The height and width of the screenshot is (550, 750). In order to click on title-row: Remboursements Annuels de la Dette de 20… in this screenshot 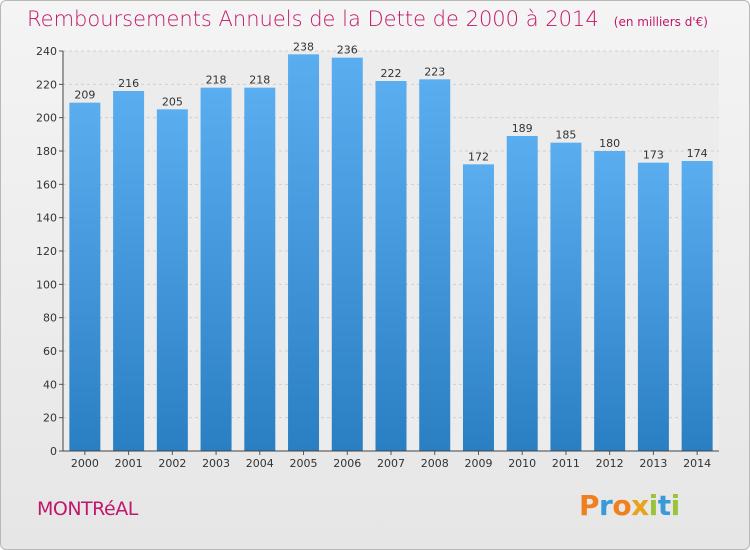, I will do `click(367, 19)`.